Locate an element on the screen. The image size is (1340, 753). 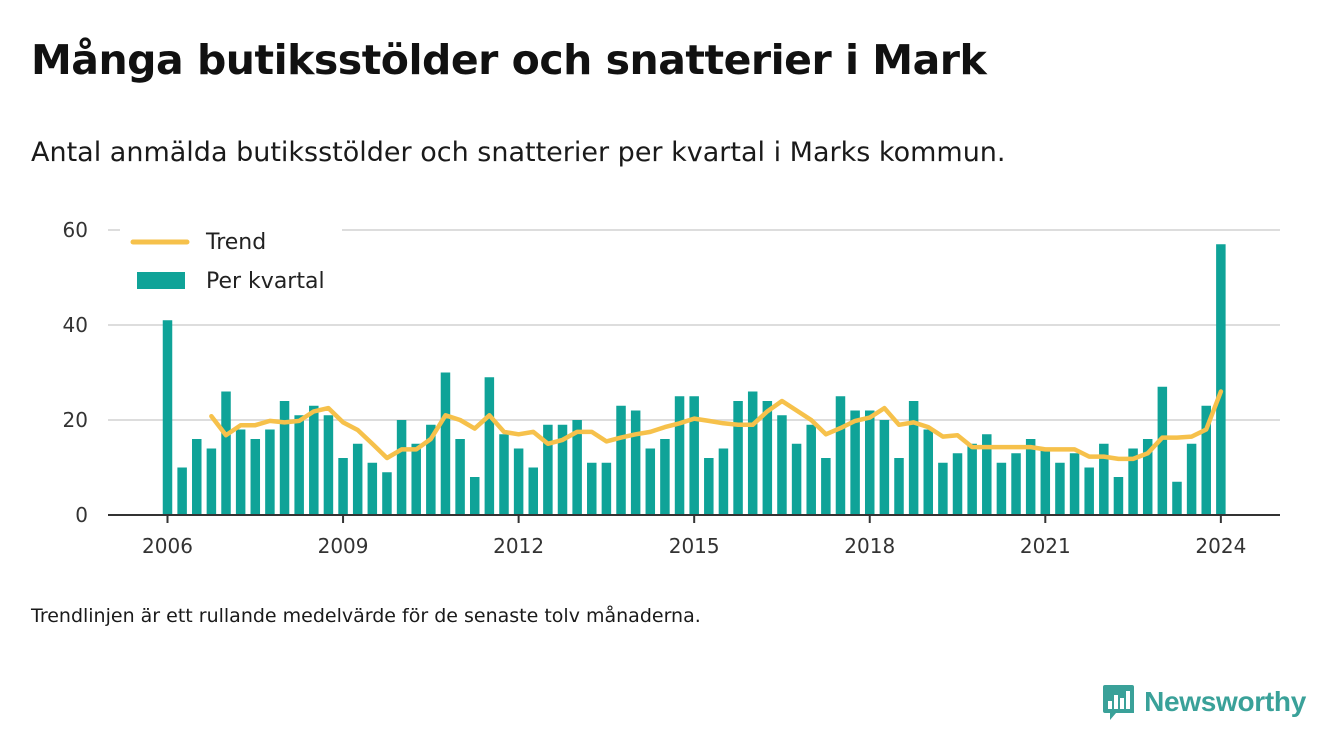
trend-line is located at coordinates (716, 425).